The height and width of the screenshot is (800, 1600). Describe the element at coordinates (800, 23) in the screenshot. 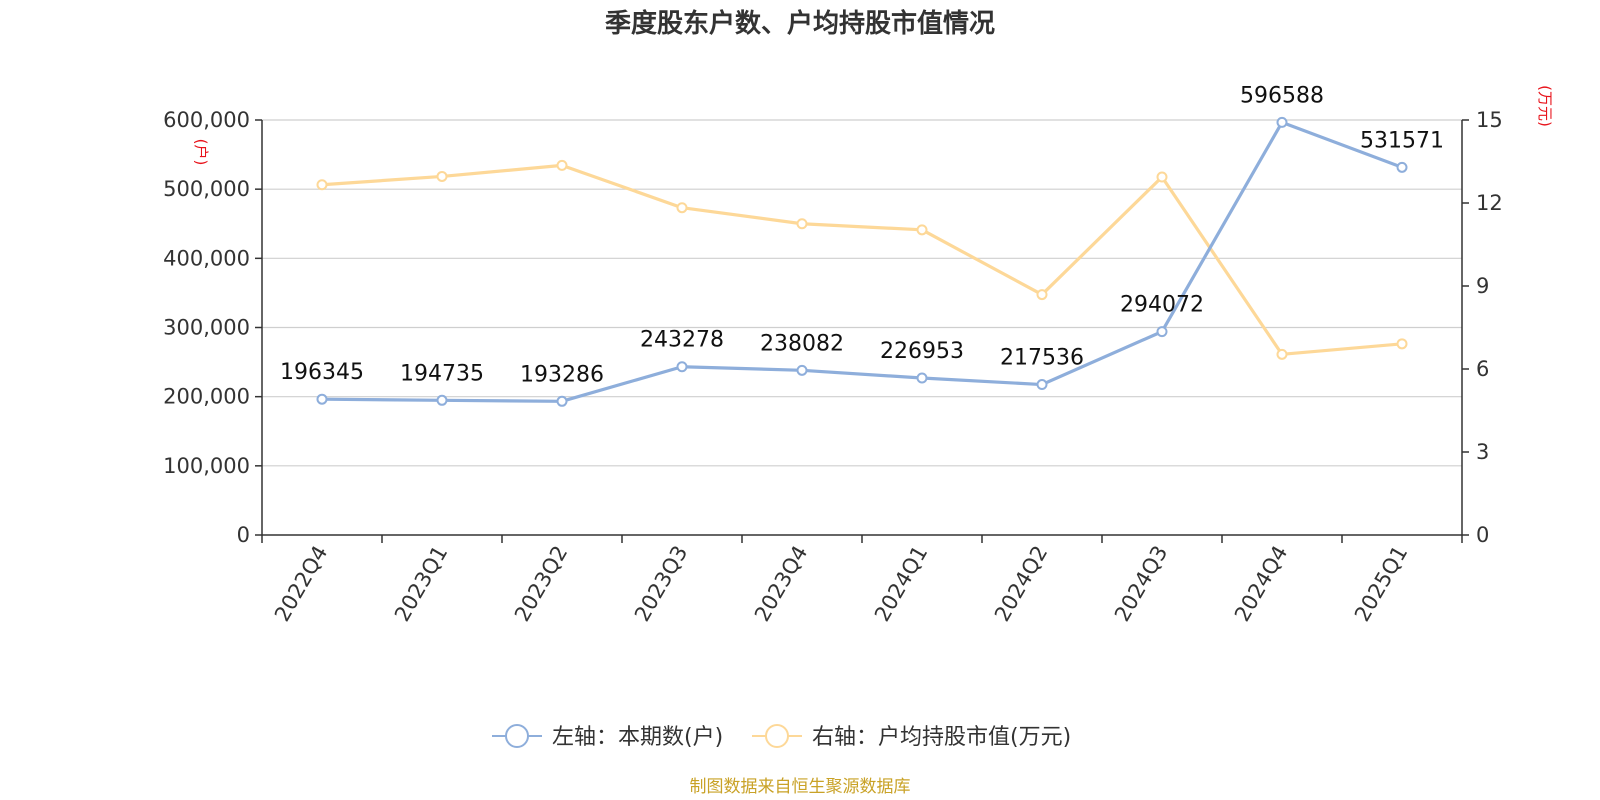

I see `chart-title: 季度股东户数、户均持股市值情况` at that location.